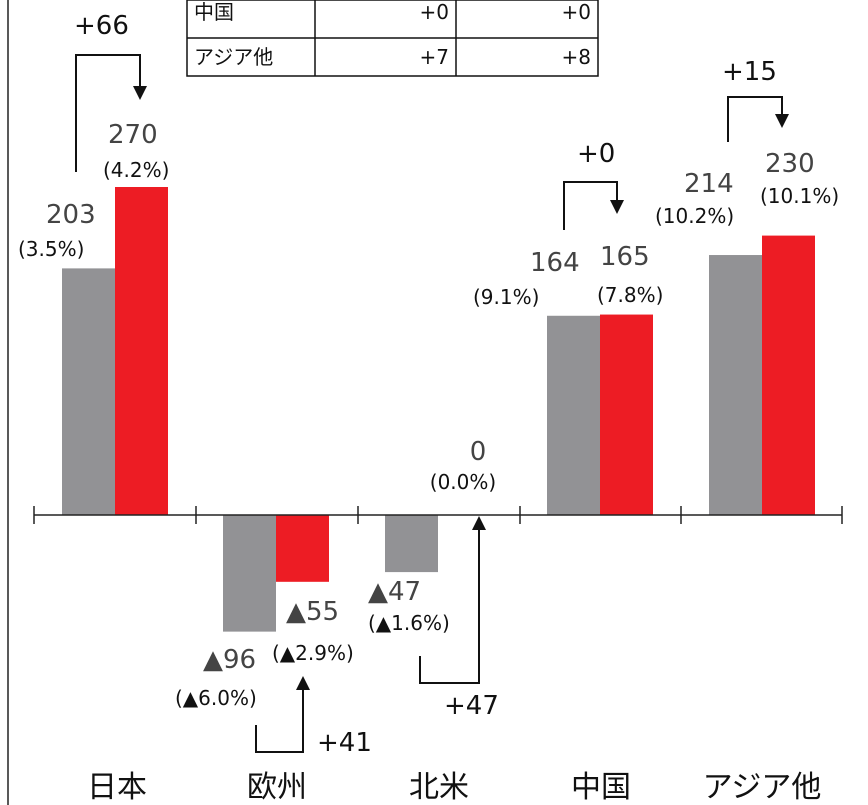 The width and height of the screenshot is (868, 805). Describe the element at coordinates (762, 787) in the screenshot. I see `category-label-asia-other: アジア他` at that location.